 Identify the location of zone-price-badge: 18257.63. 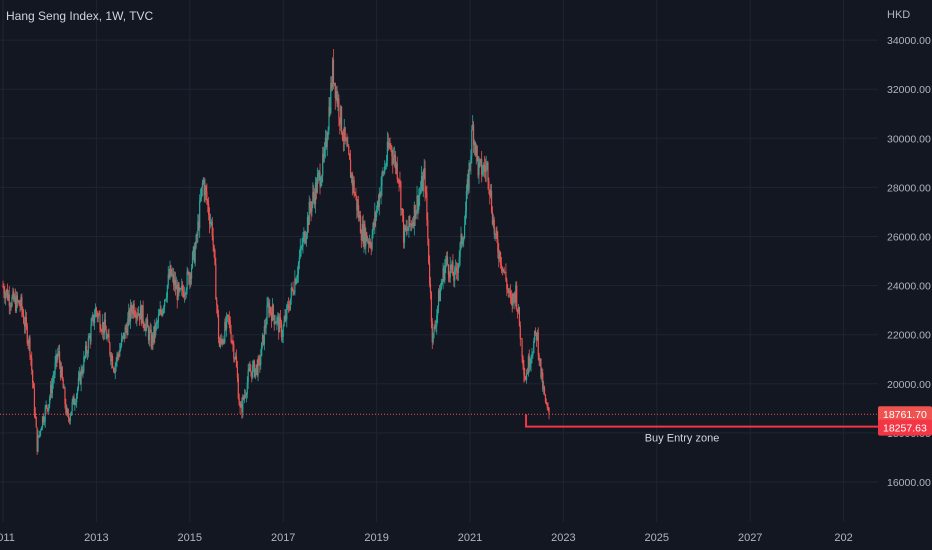
(905, 427).